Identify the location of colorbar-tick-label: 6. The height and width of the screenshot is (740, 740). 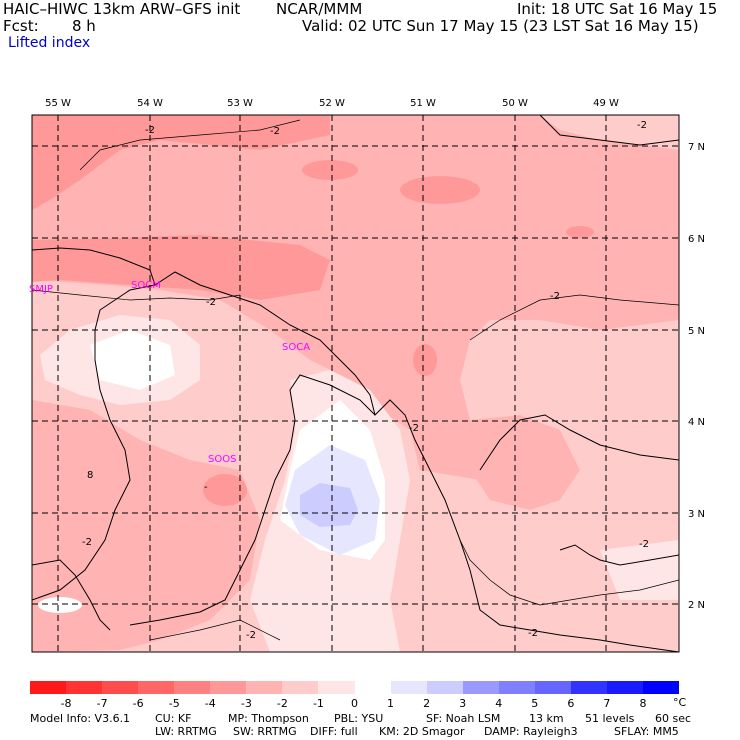
(571, 703).